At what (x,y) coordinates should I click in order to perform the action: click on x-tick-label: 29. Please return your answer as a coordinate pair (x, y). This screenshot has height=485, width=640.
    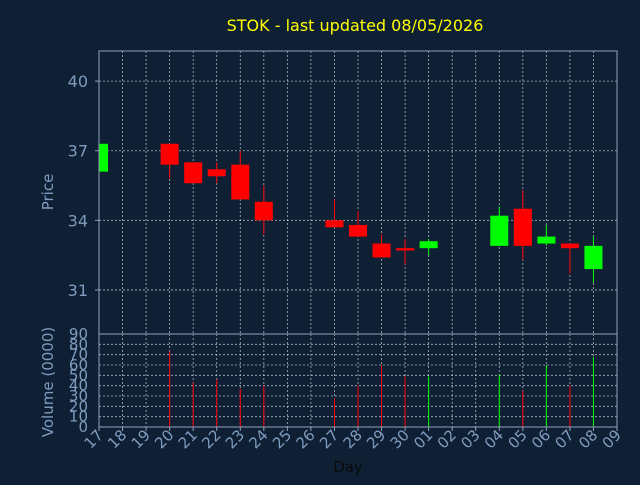
    Looking at the image, I should click on (376, 439).